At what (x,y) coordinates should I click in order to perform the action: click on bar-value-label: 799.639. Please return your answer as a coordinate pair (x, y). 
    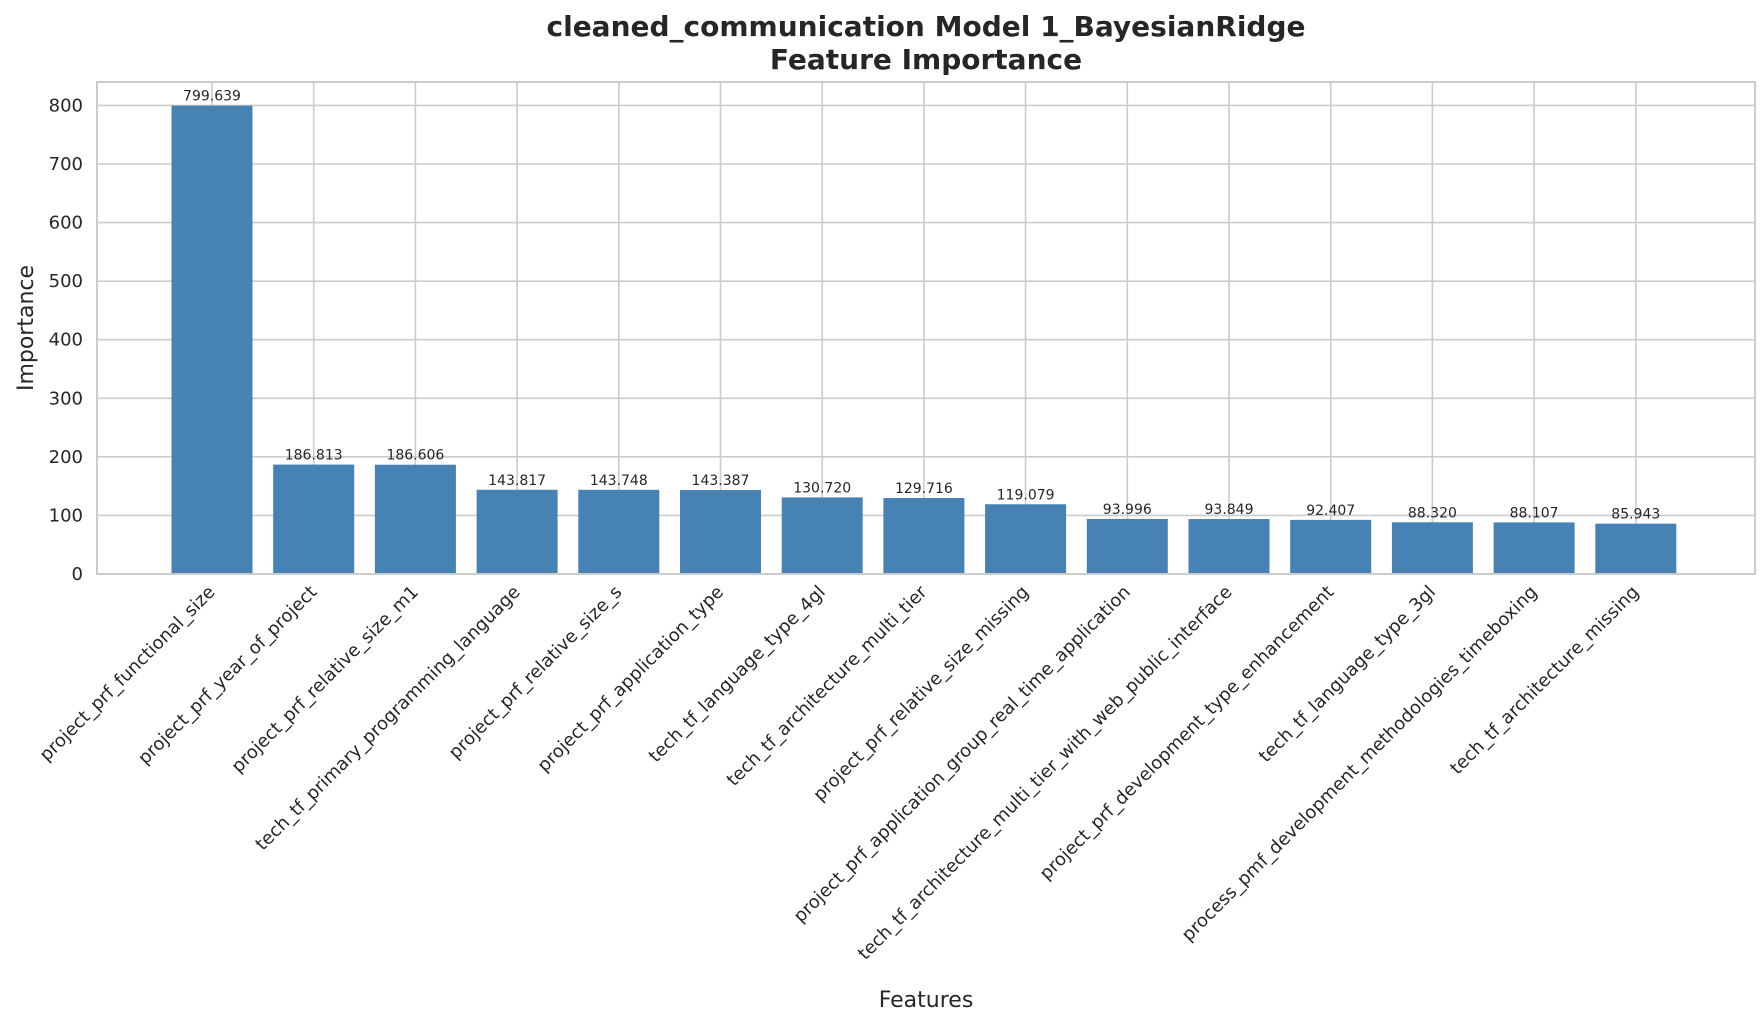
    Looking at the image, I should click on (212, 97).